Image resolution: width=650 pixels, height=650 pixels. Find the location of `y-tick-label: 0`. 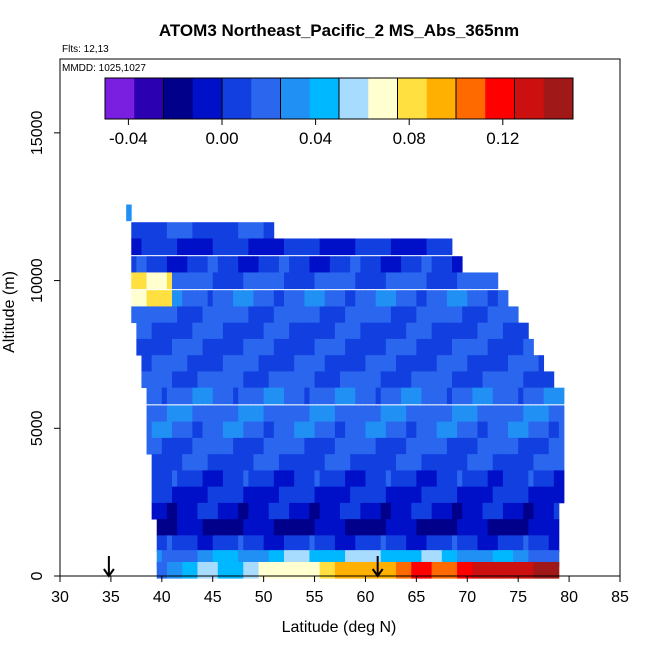

y-tick-label: 0 is located at coordinates (37, 575).